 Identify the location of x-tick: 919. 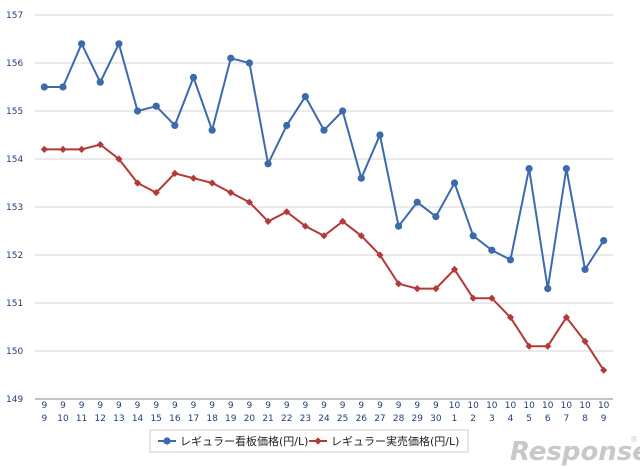
(231, 412).